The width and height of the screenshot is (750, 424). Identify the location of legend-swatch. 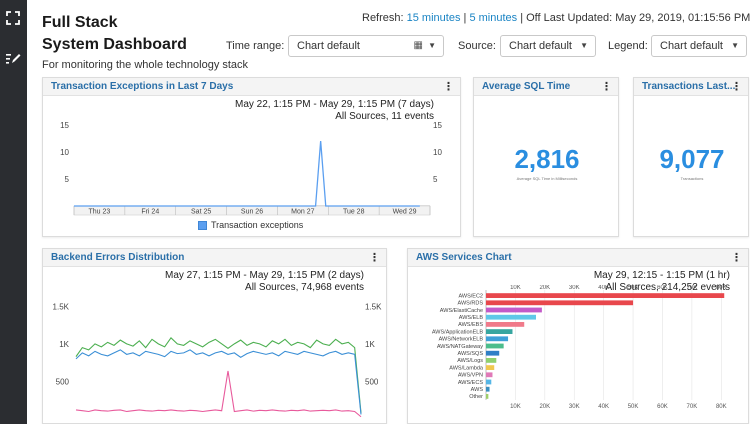
(202, 225).